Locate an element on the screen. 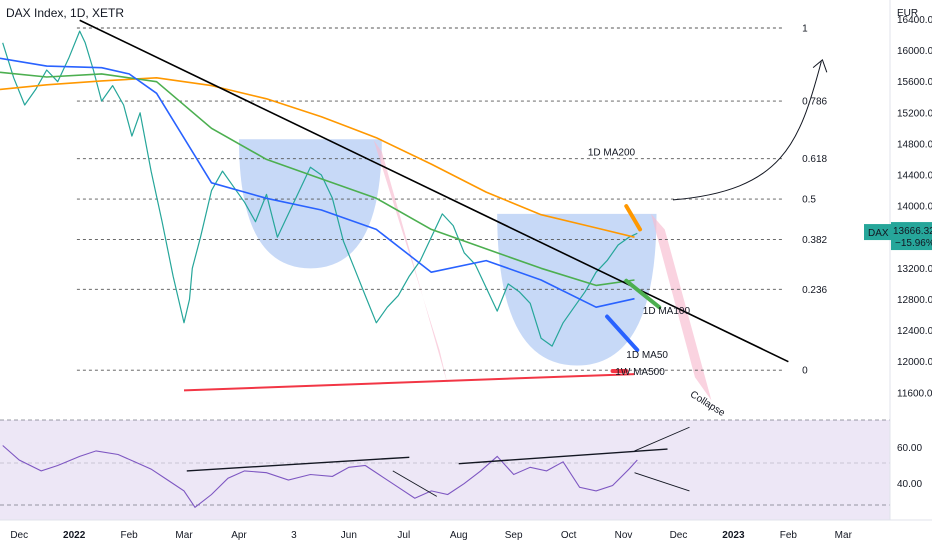  annotation-label: 1D MA100 is located at coordinates (667, 311).